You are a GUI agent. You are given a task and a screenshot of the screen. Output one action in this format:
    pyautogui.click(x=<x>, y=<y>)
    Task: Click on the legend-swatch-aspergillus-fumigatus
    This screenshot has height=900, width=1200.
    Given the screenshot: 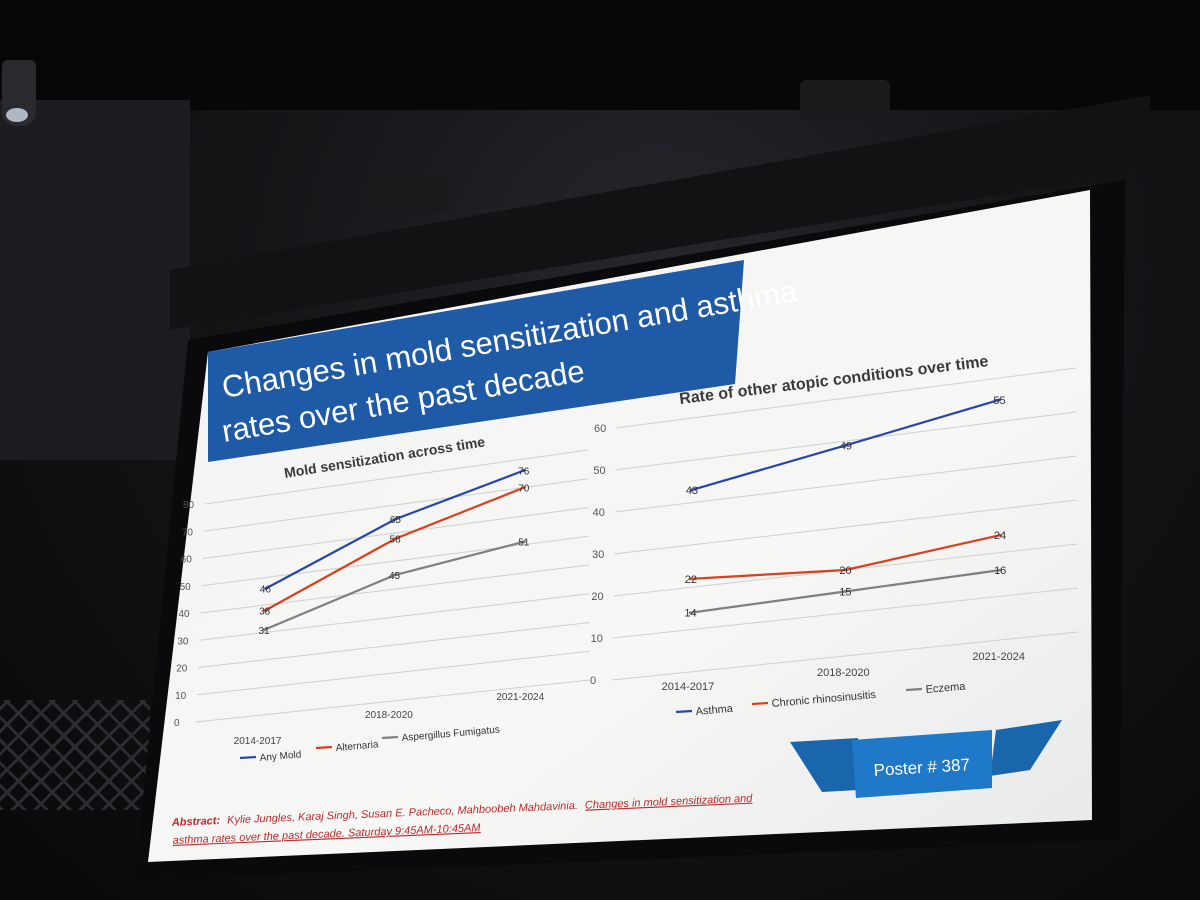 What is the action you would take?
    pyautogui.click(x=390, y=737)
    